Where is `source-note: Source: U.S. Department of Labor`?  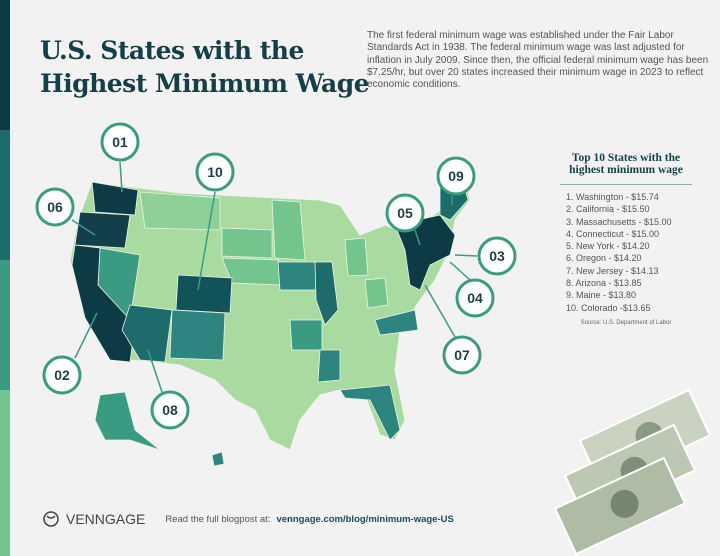
source-note: Source: U.S. Department of Labor is located at coordinates (626, 322).